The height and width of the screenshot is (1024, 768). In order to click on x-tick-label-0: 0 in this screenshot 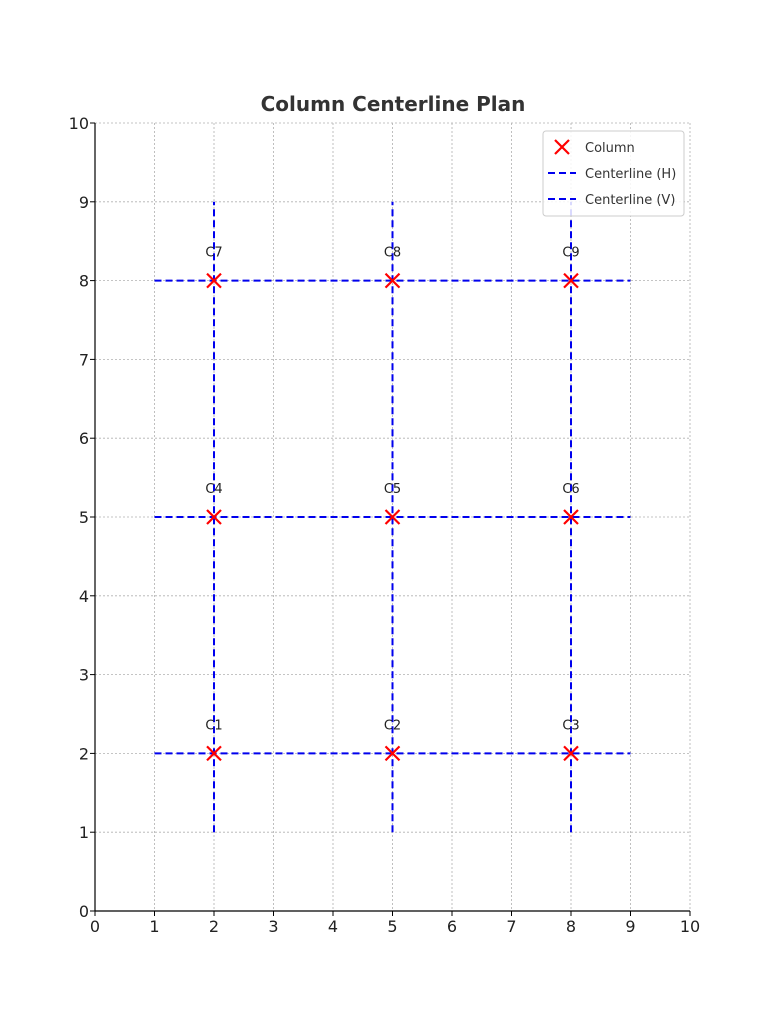, I will do `click(95, 926)`.